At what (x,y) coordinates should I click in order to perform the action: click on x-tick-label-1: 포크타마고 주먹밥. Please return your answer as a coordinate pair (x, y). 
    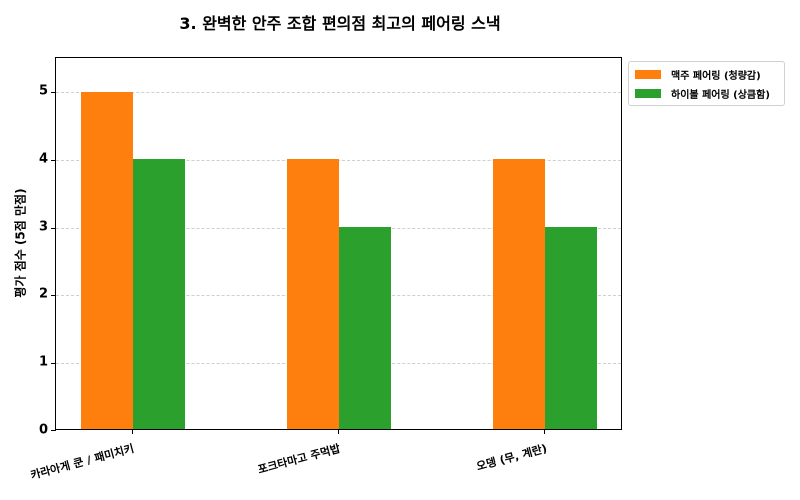
    Looking at the image, I should click on (299, 459).